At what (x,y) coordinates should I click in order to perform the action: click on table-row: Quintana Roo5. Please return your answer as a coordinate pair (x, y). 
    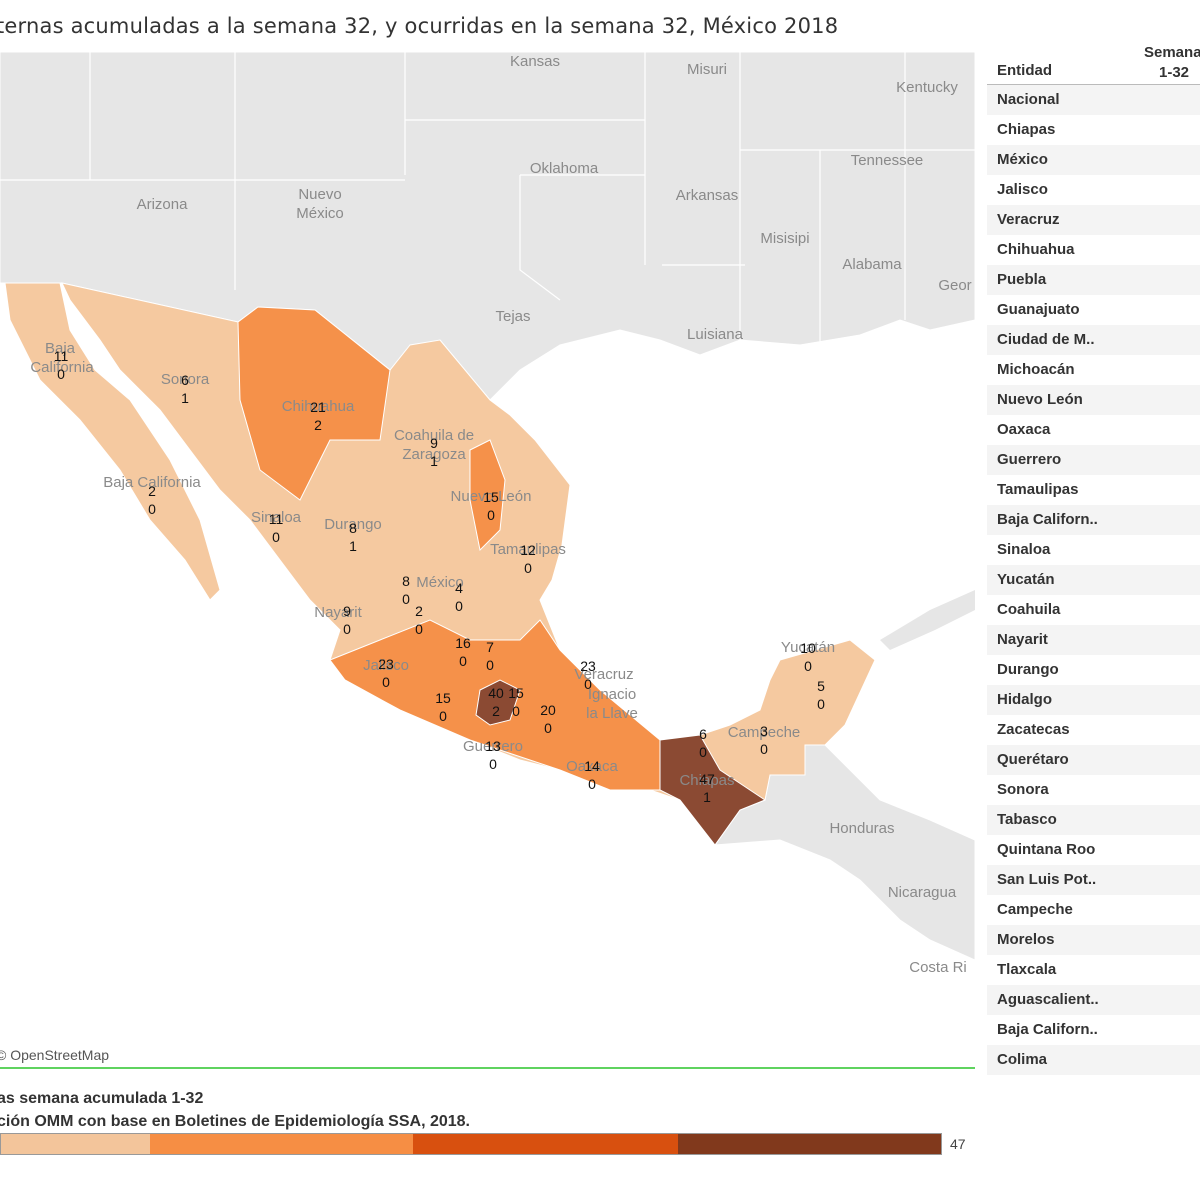
    Looking at the image, I should click on (1093, 850).